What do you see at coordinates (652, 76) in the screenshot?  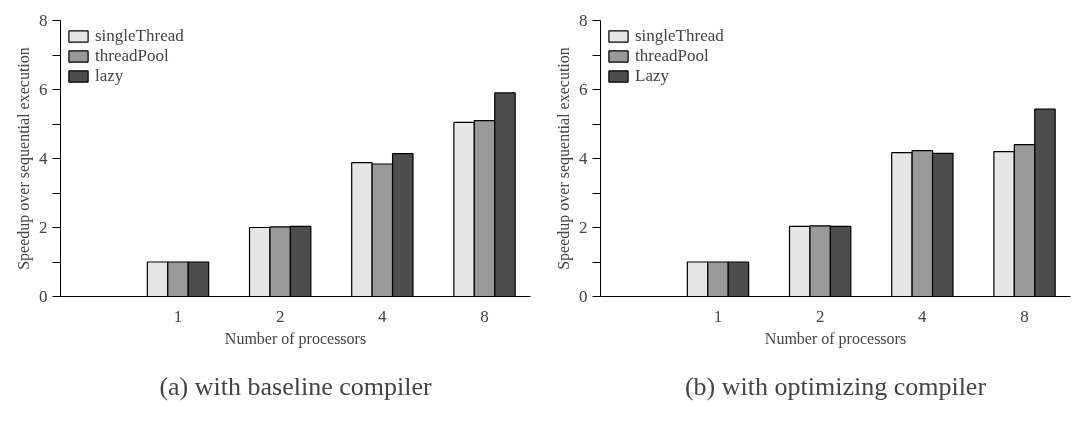 I see `legend-label: Lazy` at bounding box center [652, 76].